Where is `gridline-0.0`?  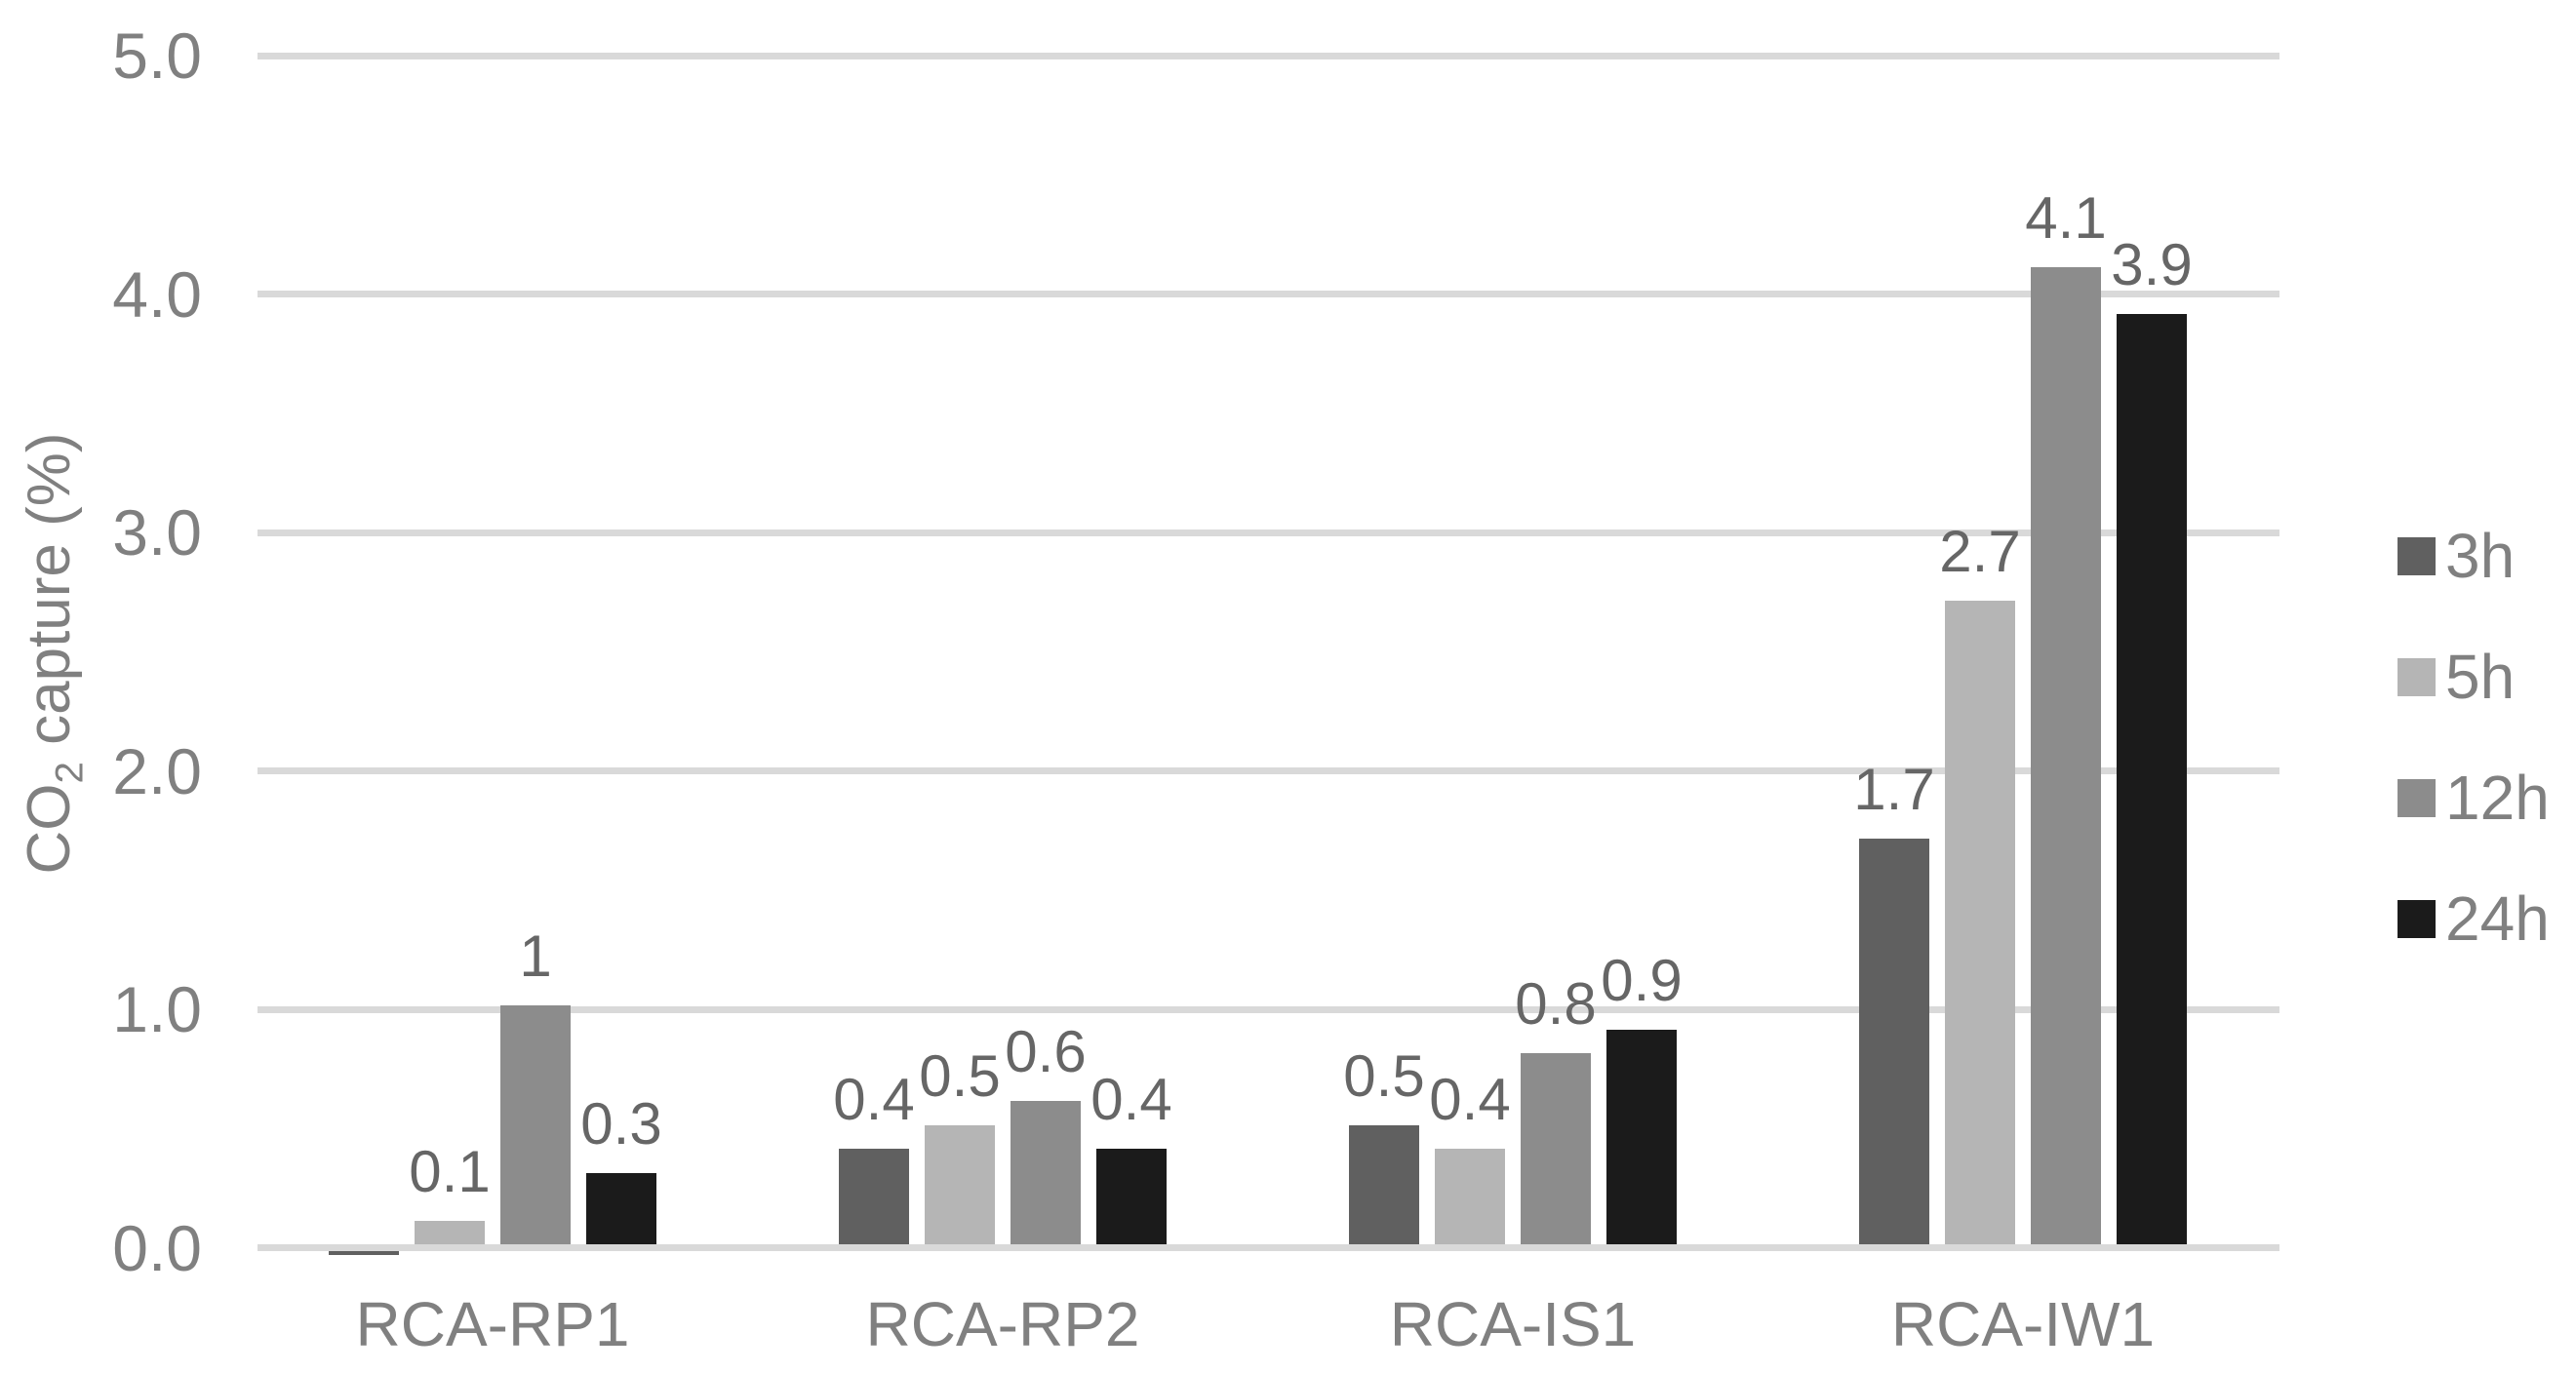
gridline-0.0 is located at coordinates (1268, 1247).